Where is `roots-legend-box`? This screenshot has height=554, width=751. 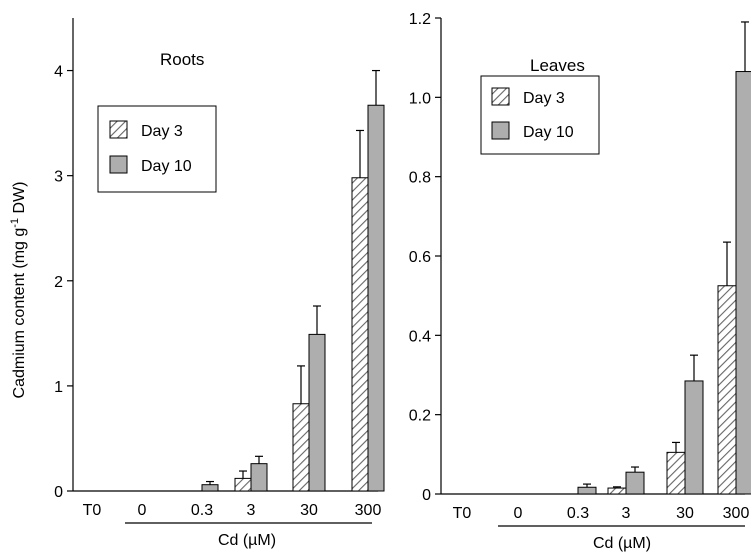
roots-legend-box is located at coordinates (157, 149).